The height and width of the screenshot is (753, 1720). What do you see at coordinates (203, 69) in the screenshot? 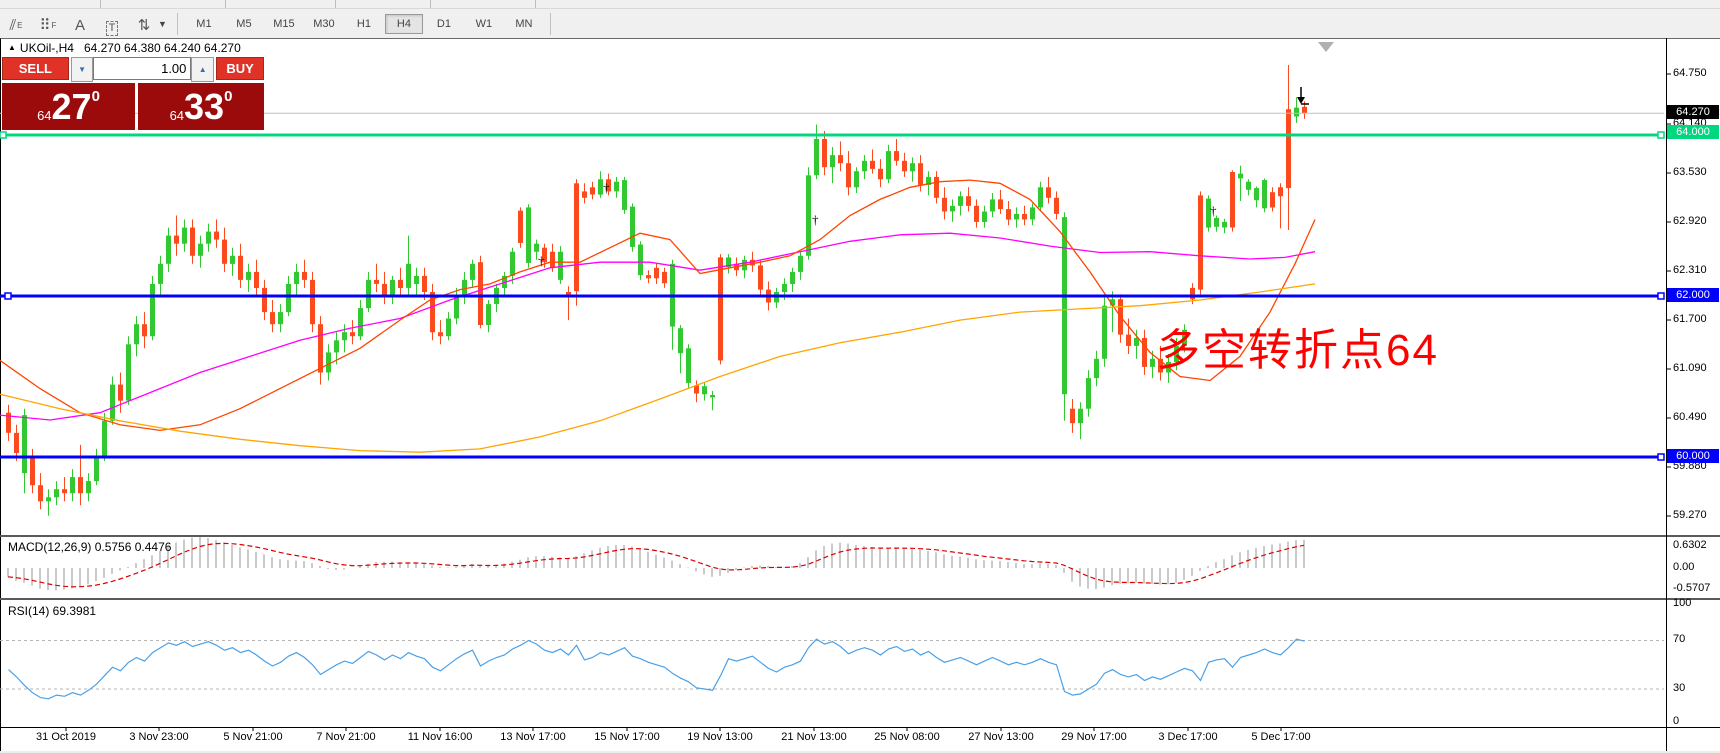
I see `volume-increase-button: ▲` at bounding box center [203, 69].